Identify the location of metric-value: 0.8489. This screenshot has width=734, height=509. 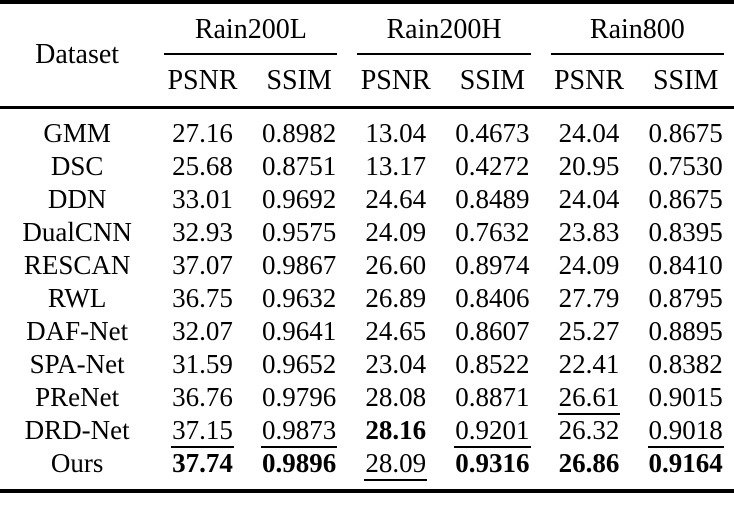
(492, 199).